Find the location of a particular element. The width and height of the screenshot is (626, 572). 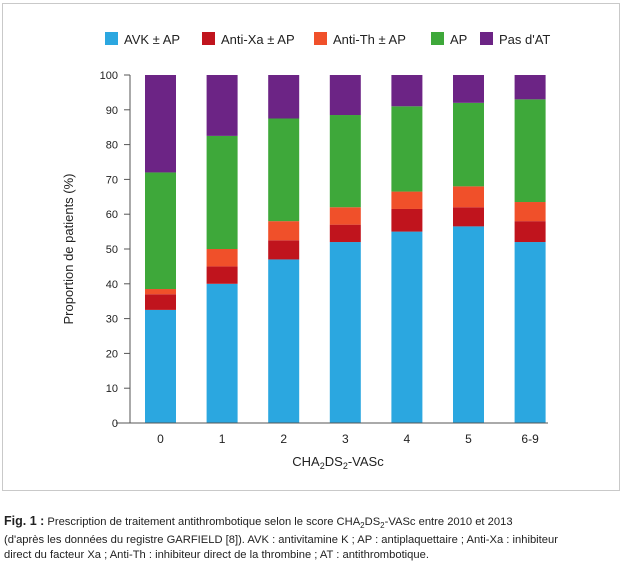

y-tick-label: 0 is located at coordinates (115, 424).